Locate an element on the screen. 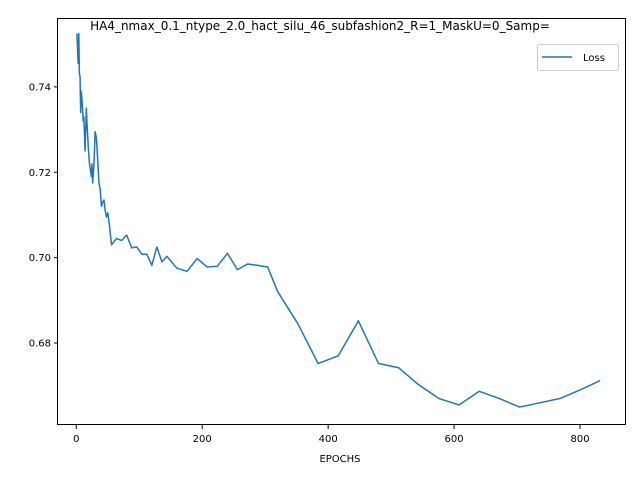 The width and height of the screenshot is (640, 480). y-tick-label: 0.70 is located at coordinates (40, 258).